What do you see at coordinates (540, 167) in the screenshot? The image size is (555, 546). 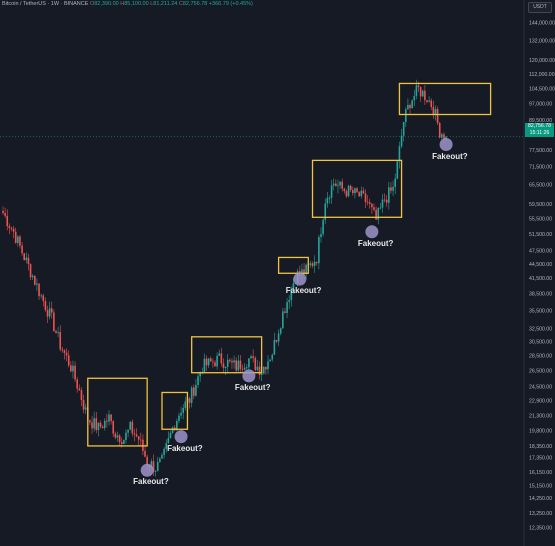 I see `y-tick-label: 71,500.00` at bounding box center [540, 167].